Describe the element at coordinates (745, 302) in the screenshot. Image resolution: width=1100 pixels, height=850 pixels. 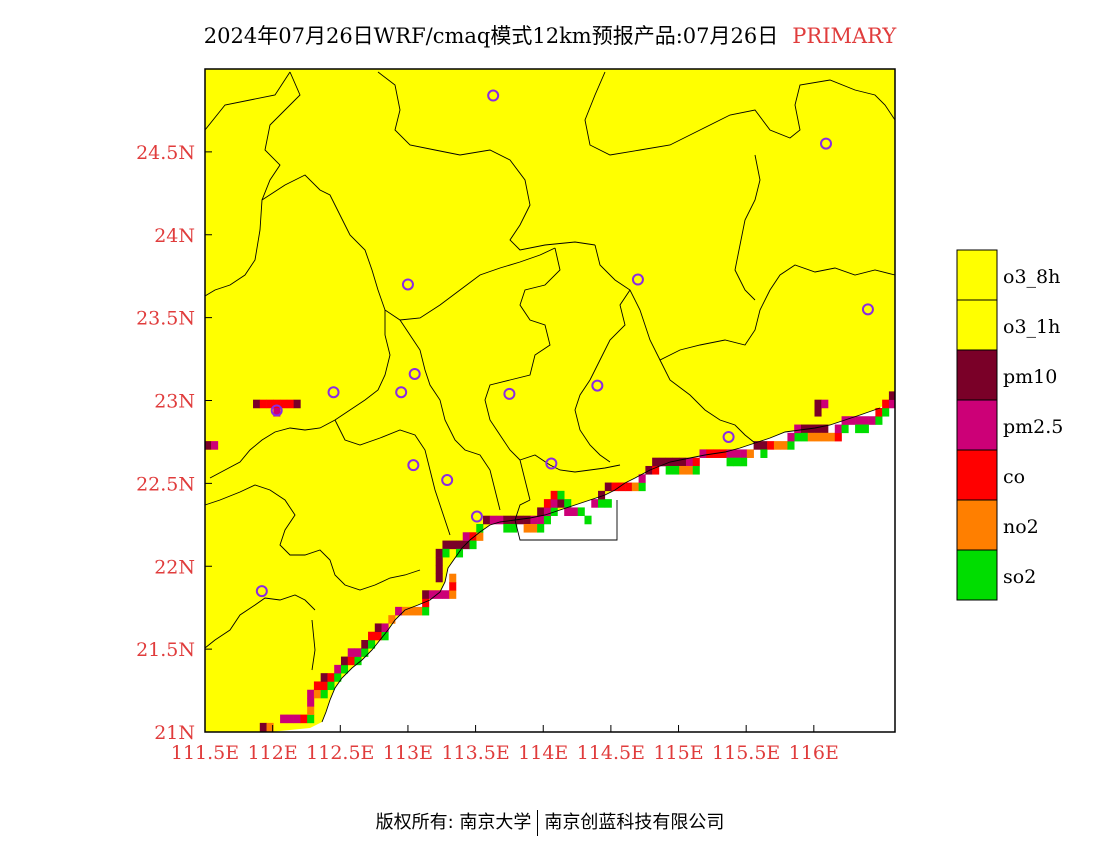
I see `boundary-heyuan-south` at that location.